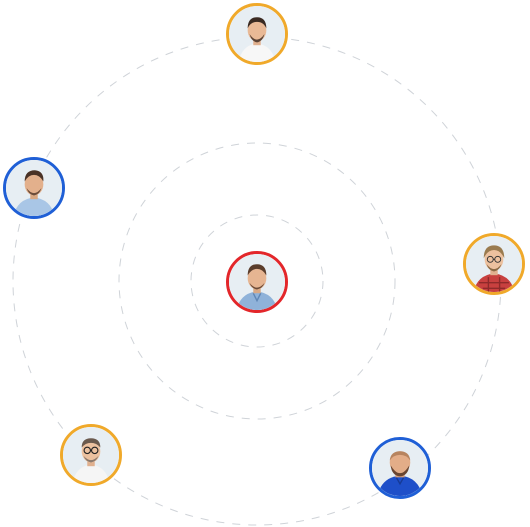 This screenshot has height=527, width=530. I want to click on avatar-left, so click(34, 188).